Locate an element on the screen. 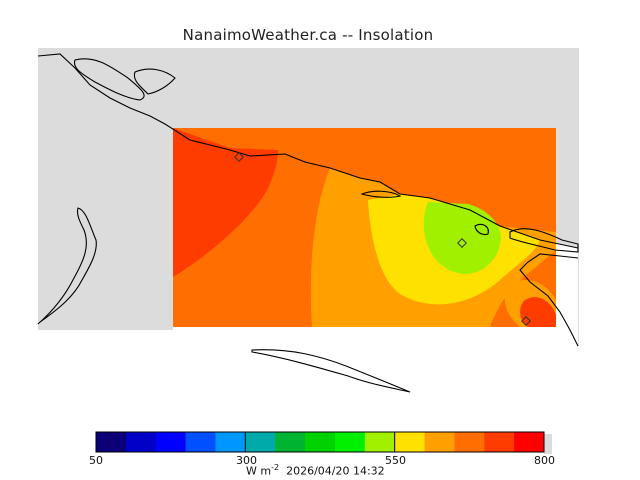 This screenshot has width=640, height=480. colorbar-label-550: 550 is located at coordinates (395, 460).